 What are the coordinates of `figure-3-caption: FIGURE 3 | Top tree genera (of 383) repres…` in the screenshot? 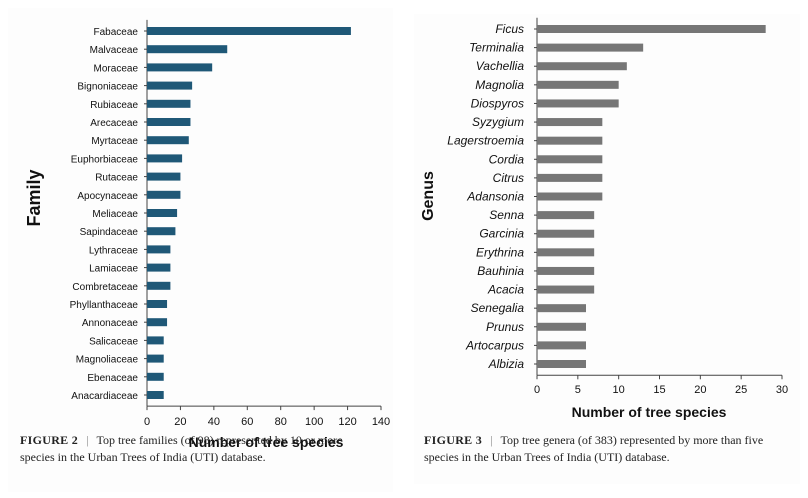 It's located at (609, 449).